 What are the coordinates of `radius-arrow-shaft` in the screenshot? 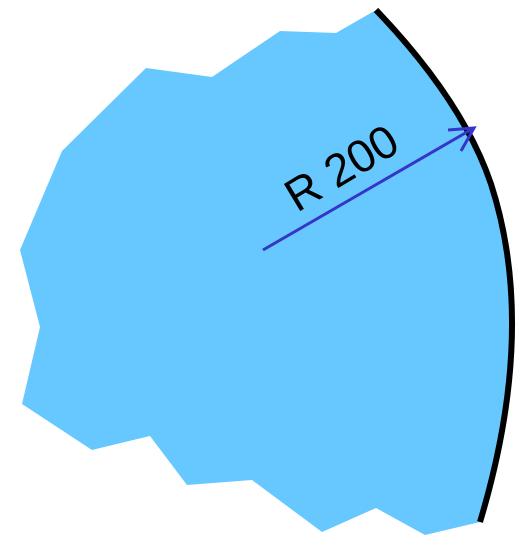 It's located at (368, 189).